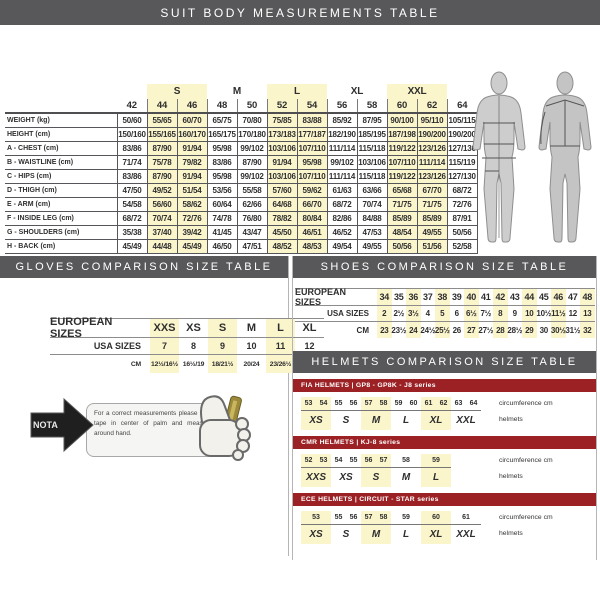 Image resolution: width=600 pixels, height=600 pixels. What do you see at coordinates (193, 328) in the screenshot?
I see `gloves-cell: XS` at bounding box center [193, 328].